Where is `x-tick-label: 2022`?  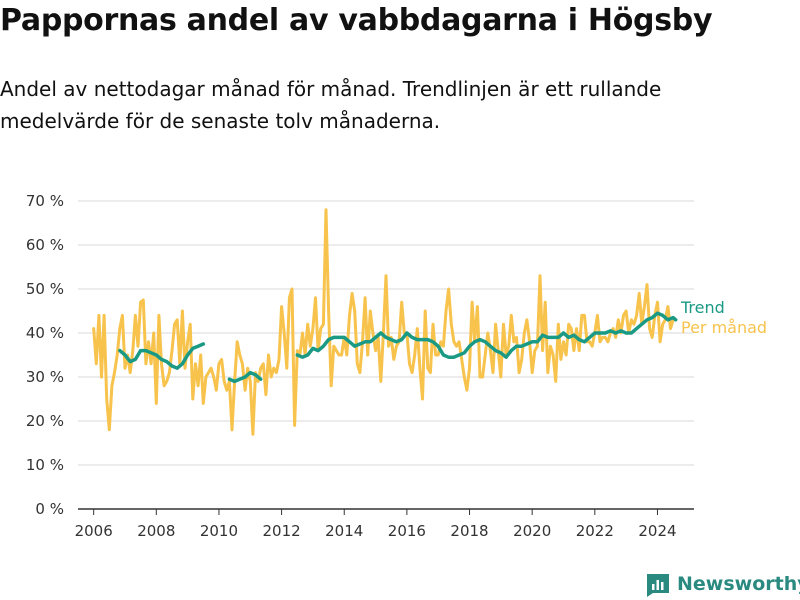 x-tick-label: 2022 is located at coordinates (595, 531).